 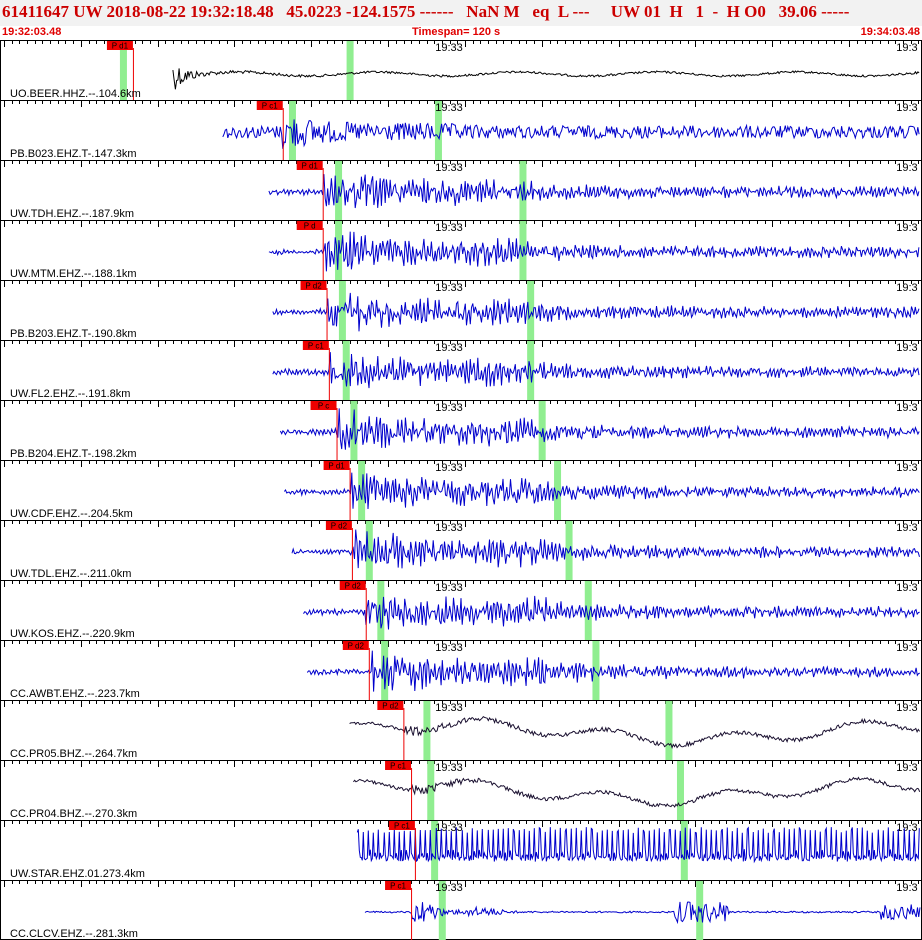 I want to click on station-label: CC.PR04.BHZ.--.270.3km, so click(x=73, y=814).